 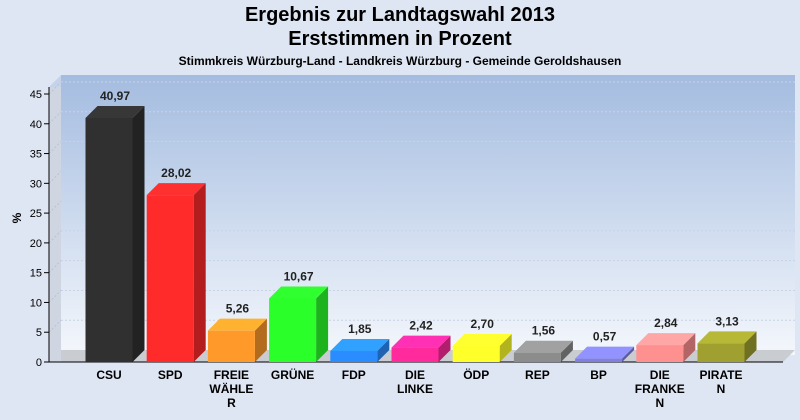 What do you see at coordinates (36, 95) in the screenshot?
I see `y-tick-label: 45` at bounding box center [36, 95].